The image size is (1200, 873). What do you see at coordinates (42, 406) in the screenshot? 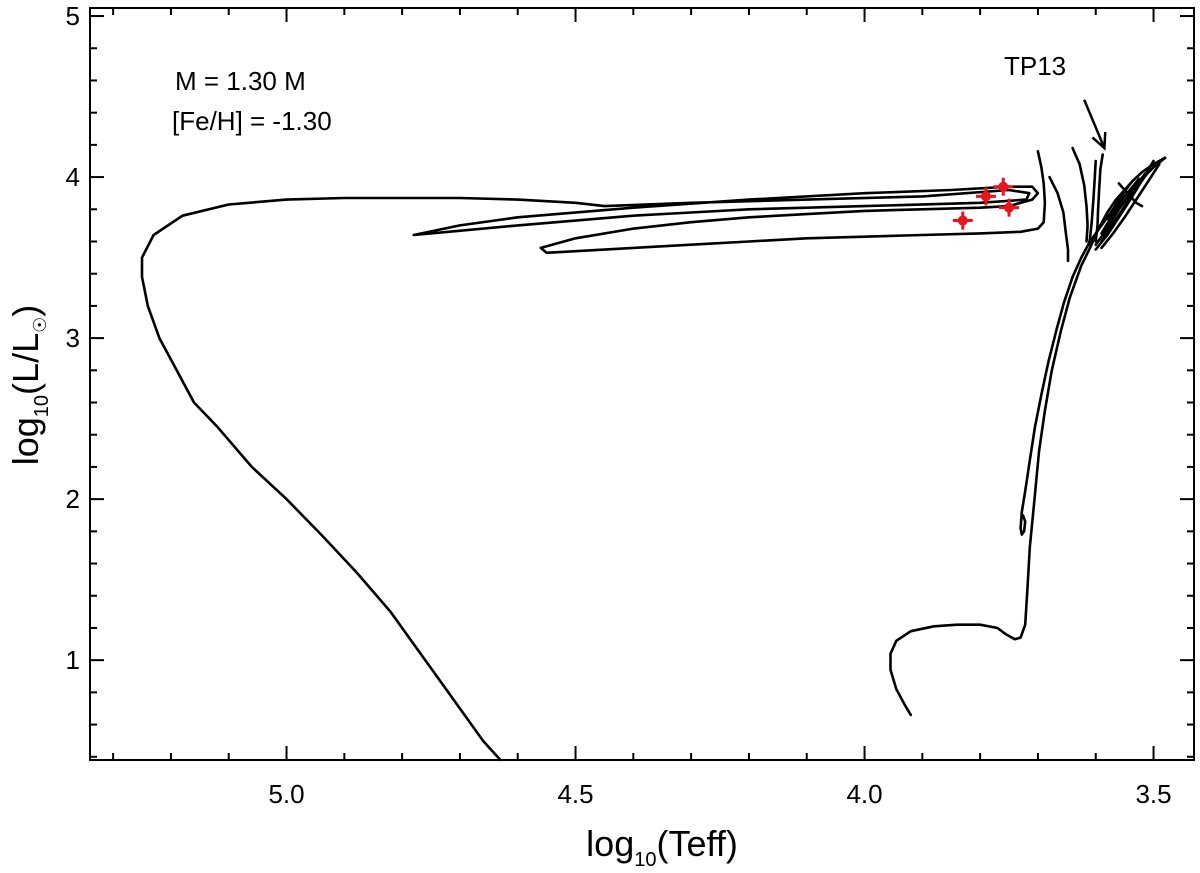
I see `y-axis-title-sub: 10` at bounding box center [42, 406].